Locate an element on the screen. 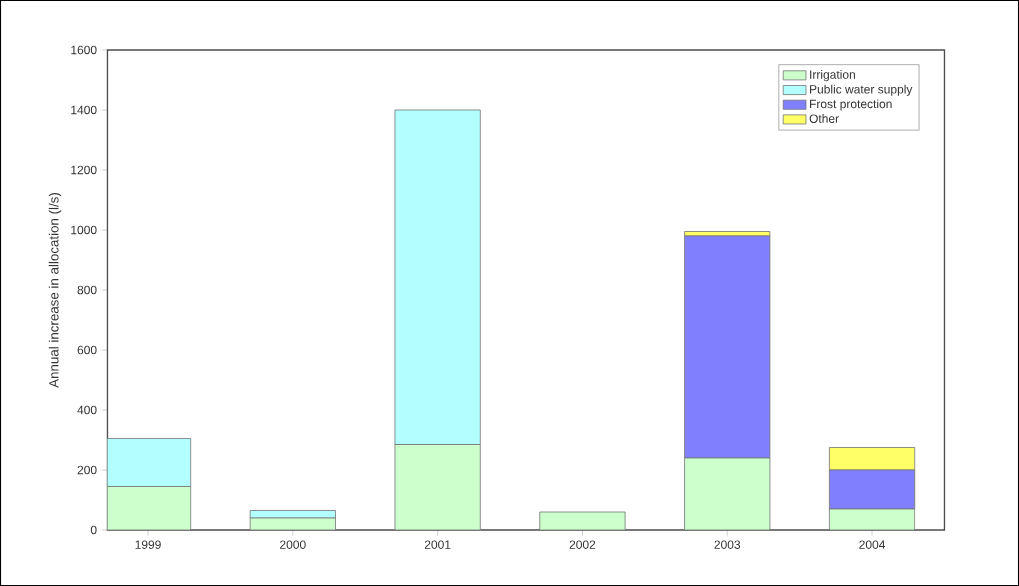 This screenshot has width=1019, height=586. x-tick-label: 2001 is located at coordinates (437, 544).